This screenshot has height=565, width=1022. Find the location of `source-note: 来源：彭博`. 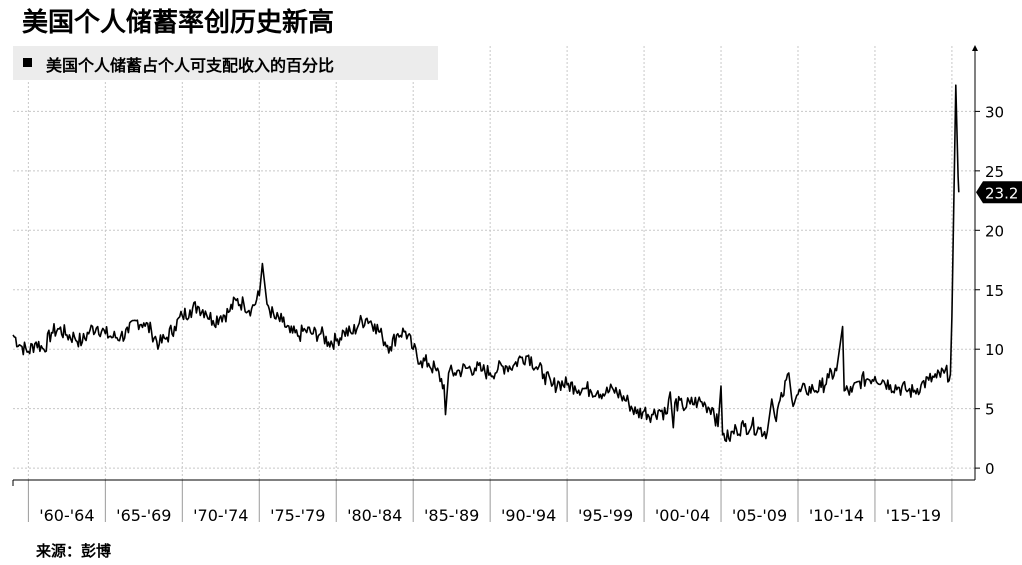

source-note: 来源：彭博 is located at coordinates (74, 551).